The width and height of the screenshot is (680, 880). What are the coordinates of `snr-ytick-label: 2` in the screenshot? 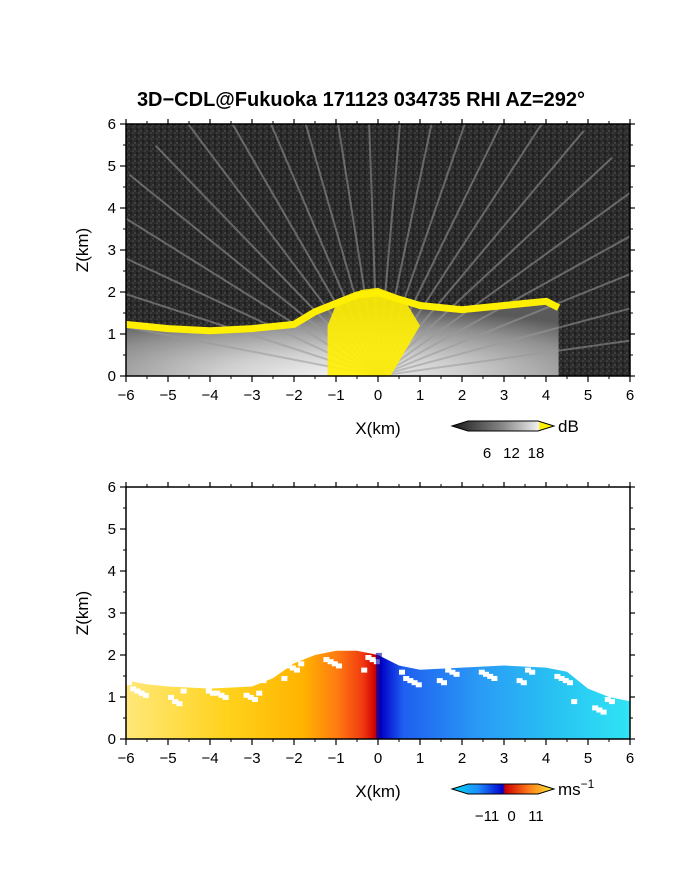 It's located at (112, 292).